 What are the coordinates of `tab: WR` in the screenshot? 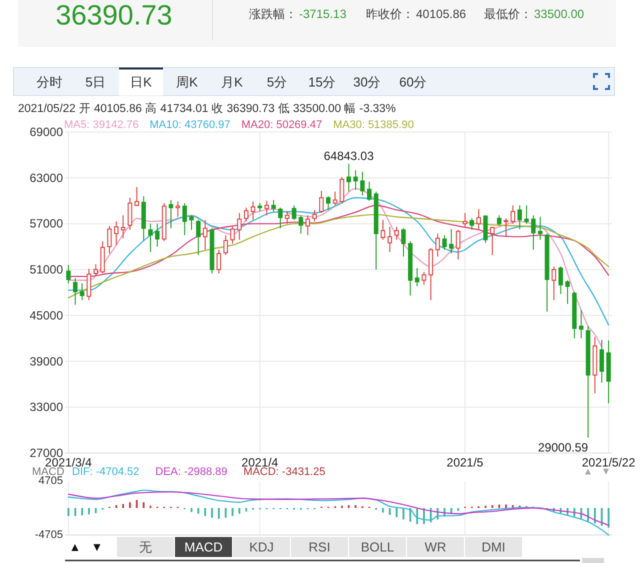 It's located at (435, 547).